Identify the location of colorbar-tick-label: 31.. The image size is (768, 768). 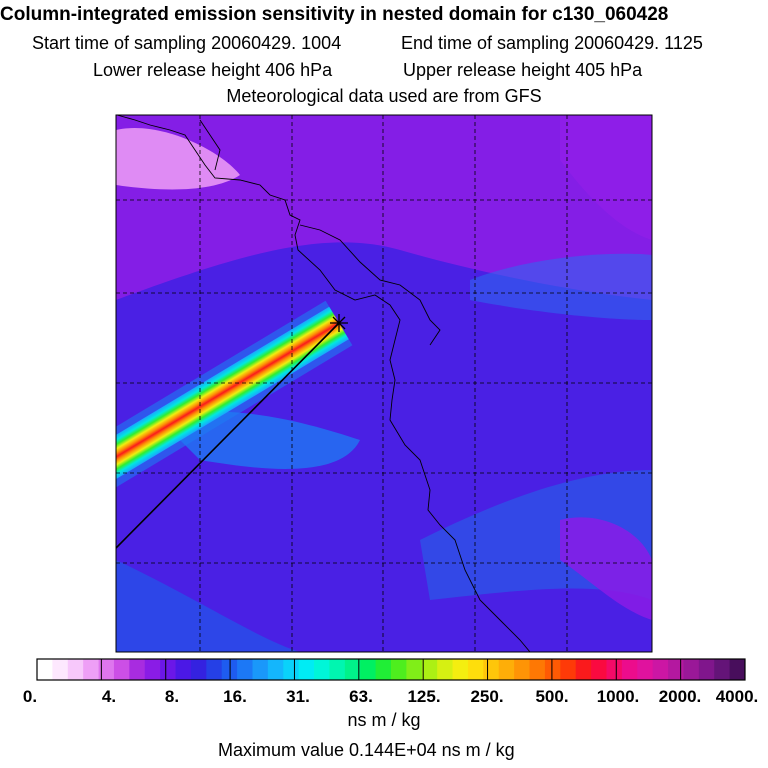
(298, 696).